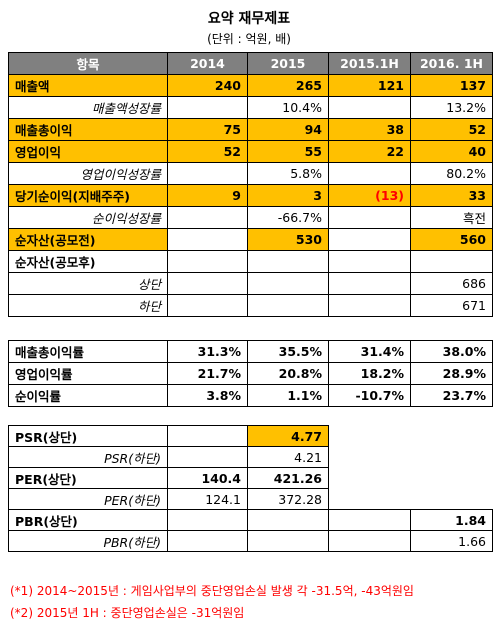 Image resolution: width=498 pixels, height=631 pixels. What do you see at coordinates (207, 351) in the screenshot?
I see `table-cell: 31.3%` at bounding box center [207, 351].